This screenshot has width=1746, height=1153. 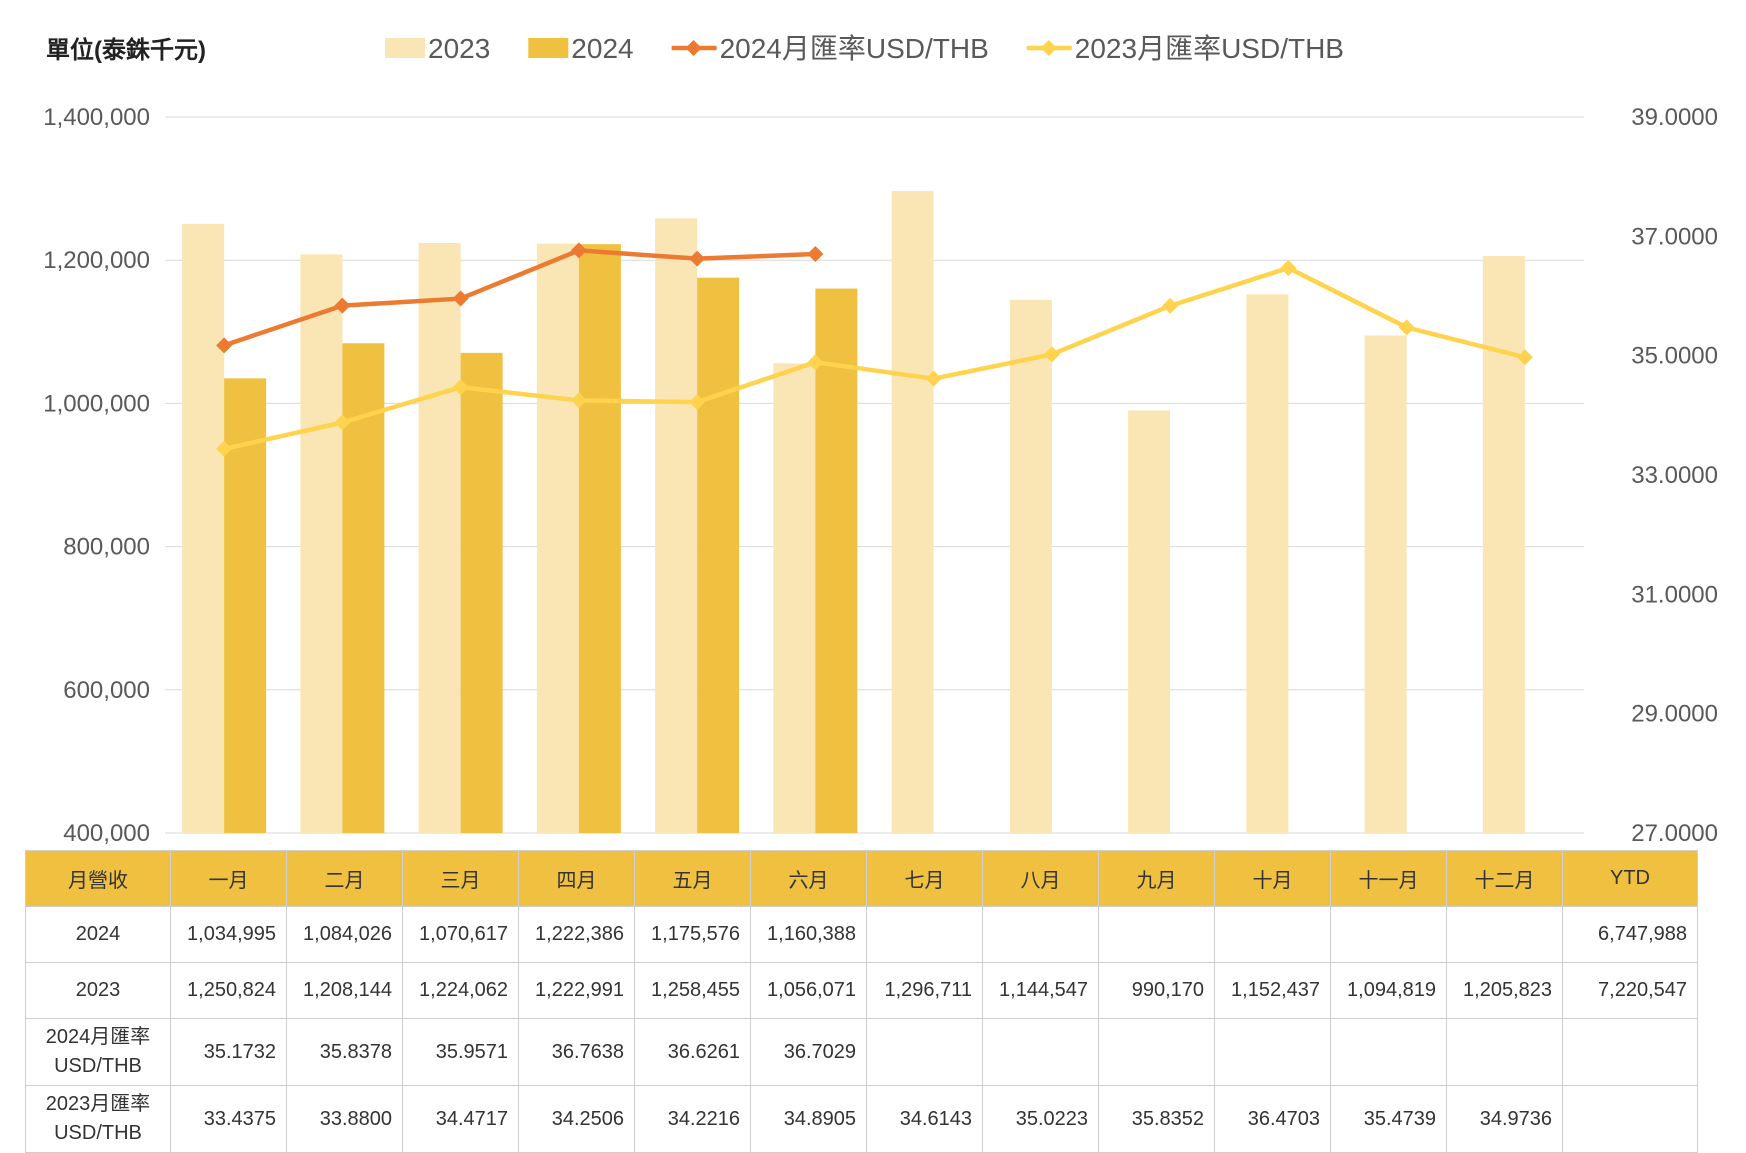 I want to click on table-col-header: 四月, so click(x=576, y=878).